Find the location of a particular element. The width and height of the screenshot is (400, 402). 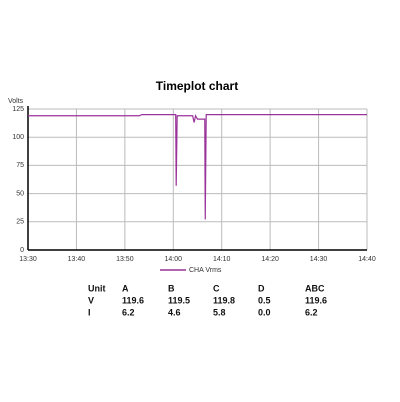

y-tick-label: 0 is located at coordinates (22, 250).